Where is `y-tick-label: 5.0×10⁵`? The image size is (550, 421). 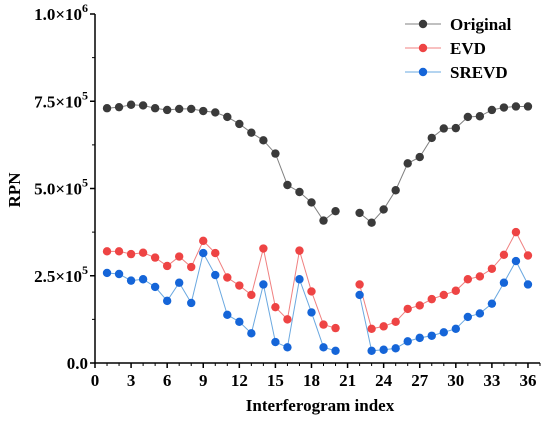 y-tick-label: 5.0×10⁵ is located at coordinates (61, 187).